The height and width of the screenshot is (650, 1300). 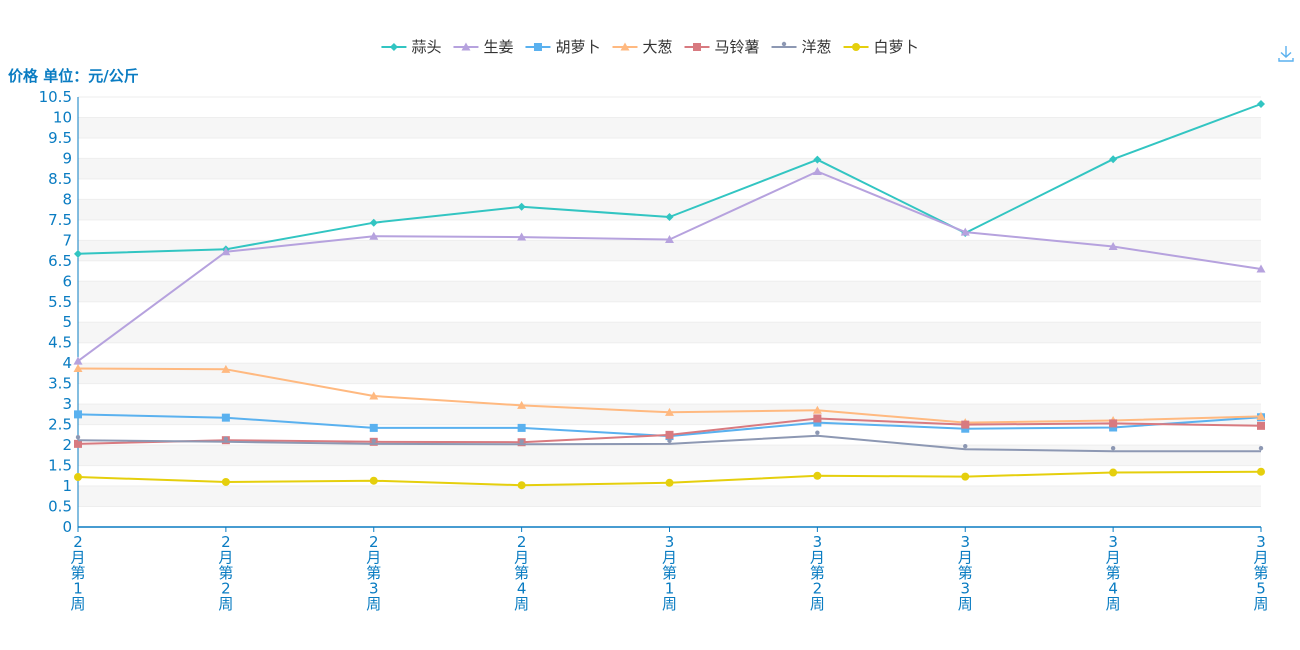 I want to click on legend-item: 胡萝卜, so click(x=562, y=47).